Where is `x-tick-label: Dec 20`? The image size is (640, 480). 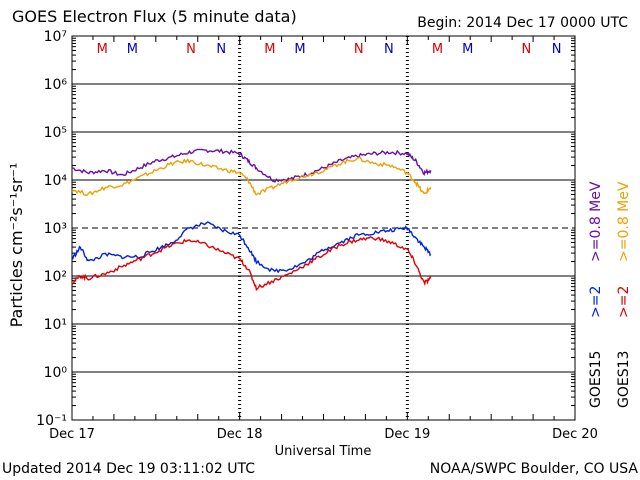 x-tick-label: Dec 20 is located at coordinates (575, 434).